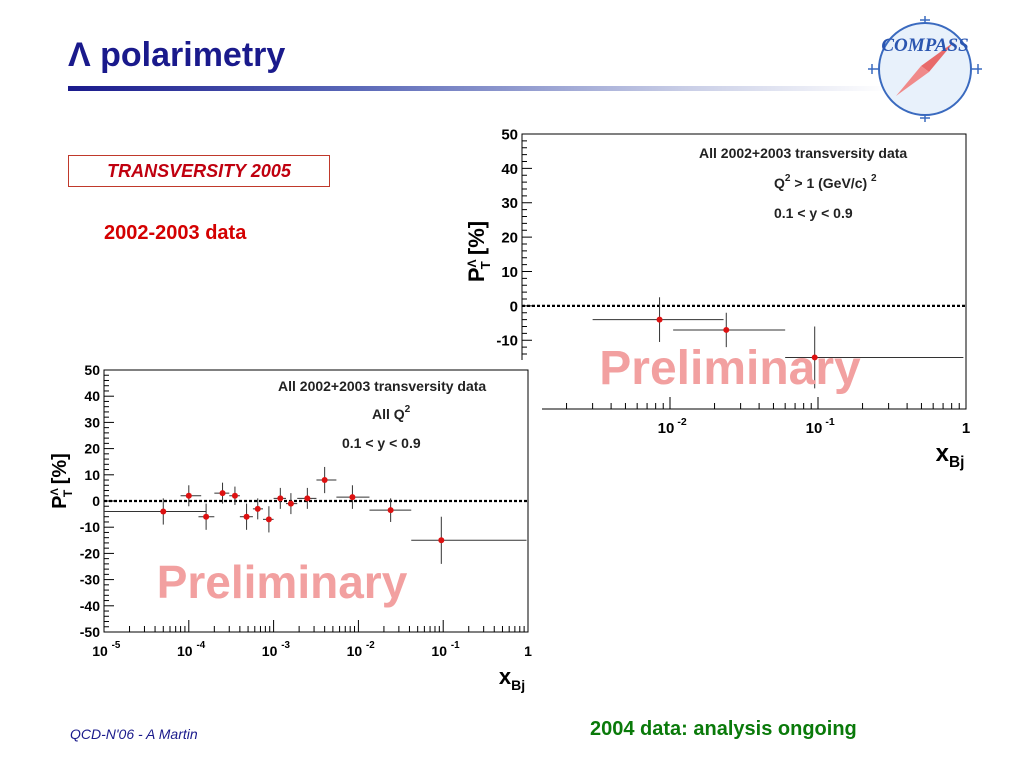 This screenshot has height=768, width=1024. What do you see at coordinates (90, 606) in the screenshot?
I see `y-tick-label: -40` at bounding box center [90, 606].